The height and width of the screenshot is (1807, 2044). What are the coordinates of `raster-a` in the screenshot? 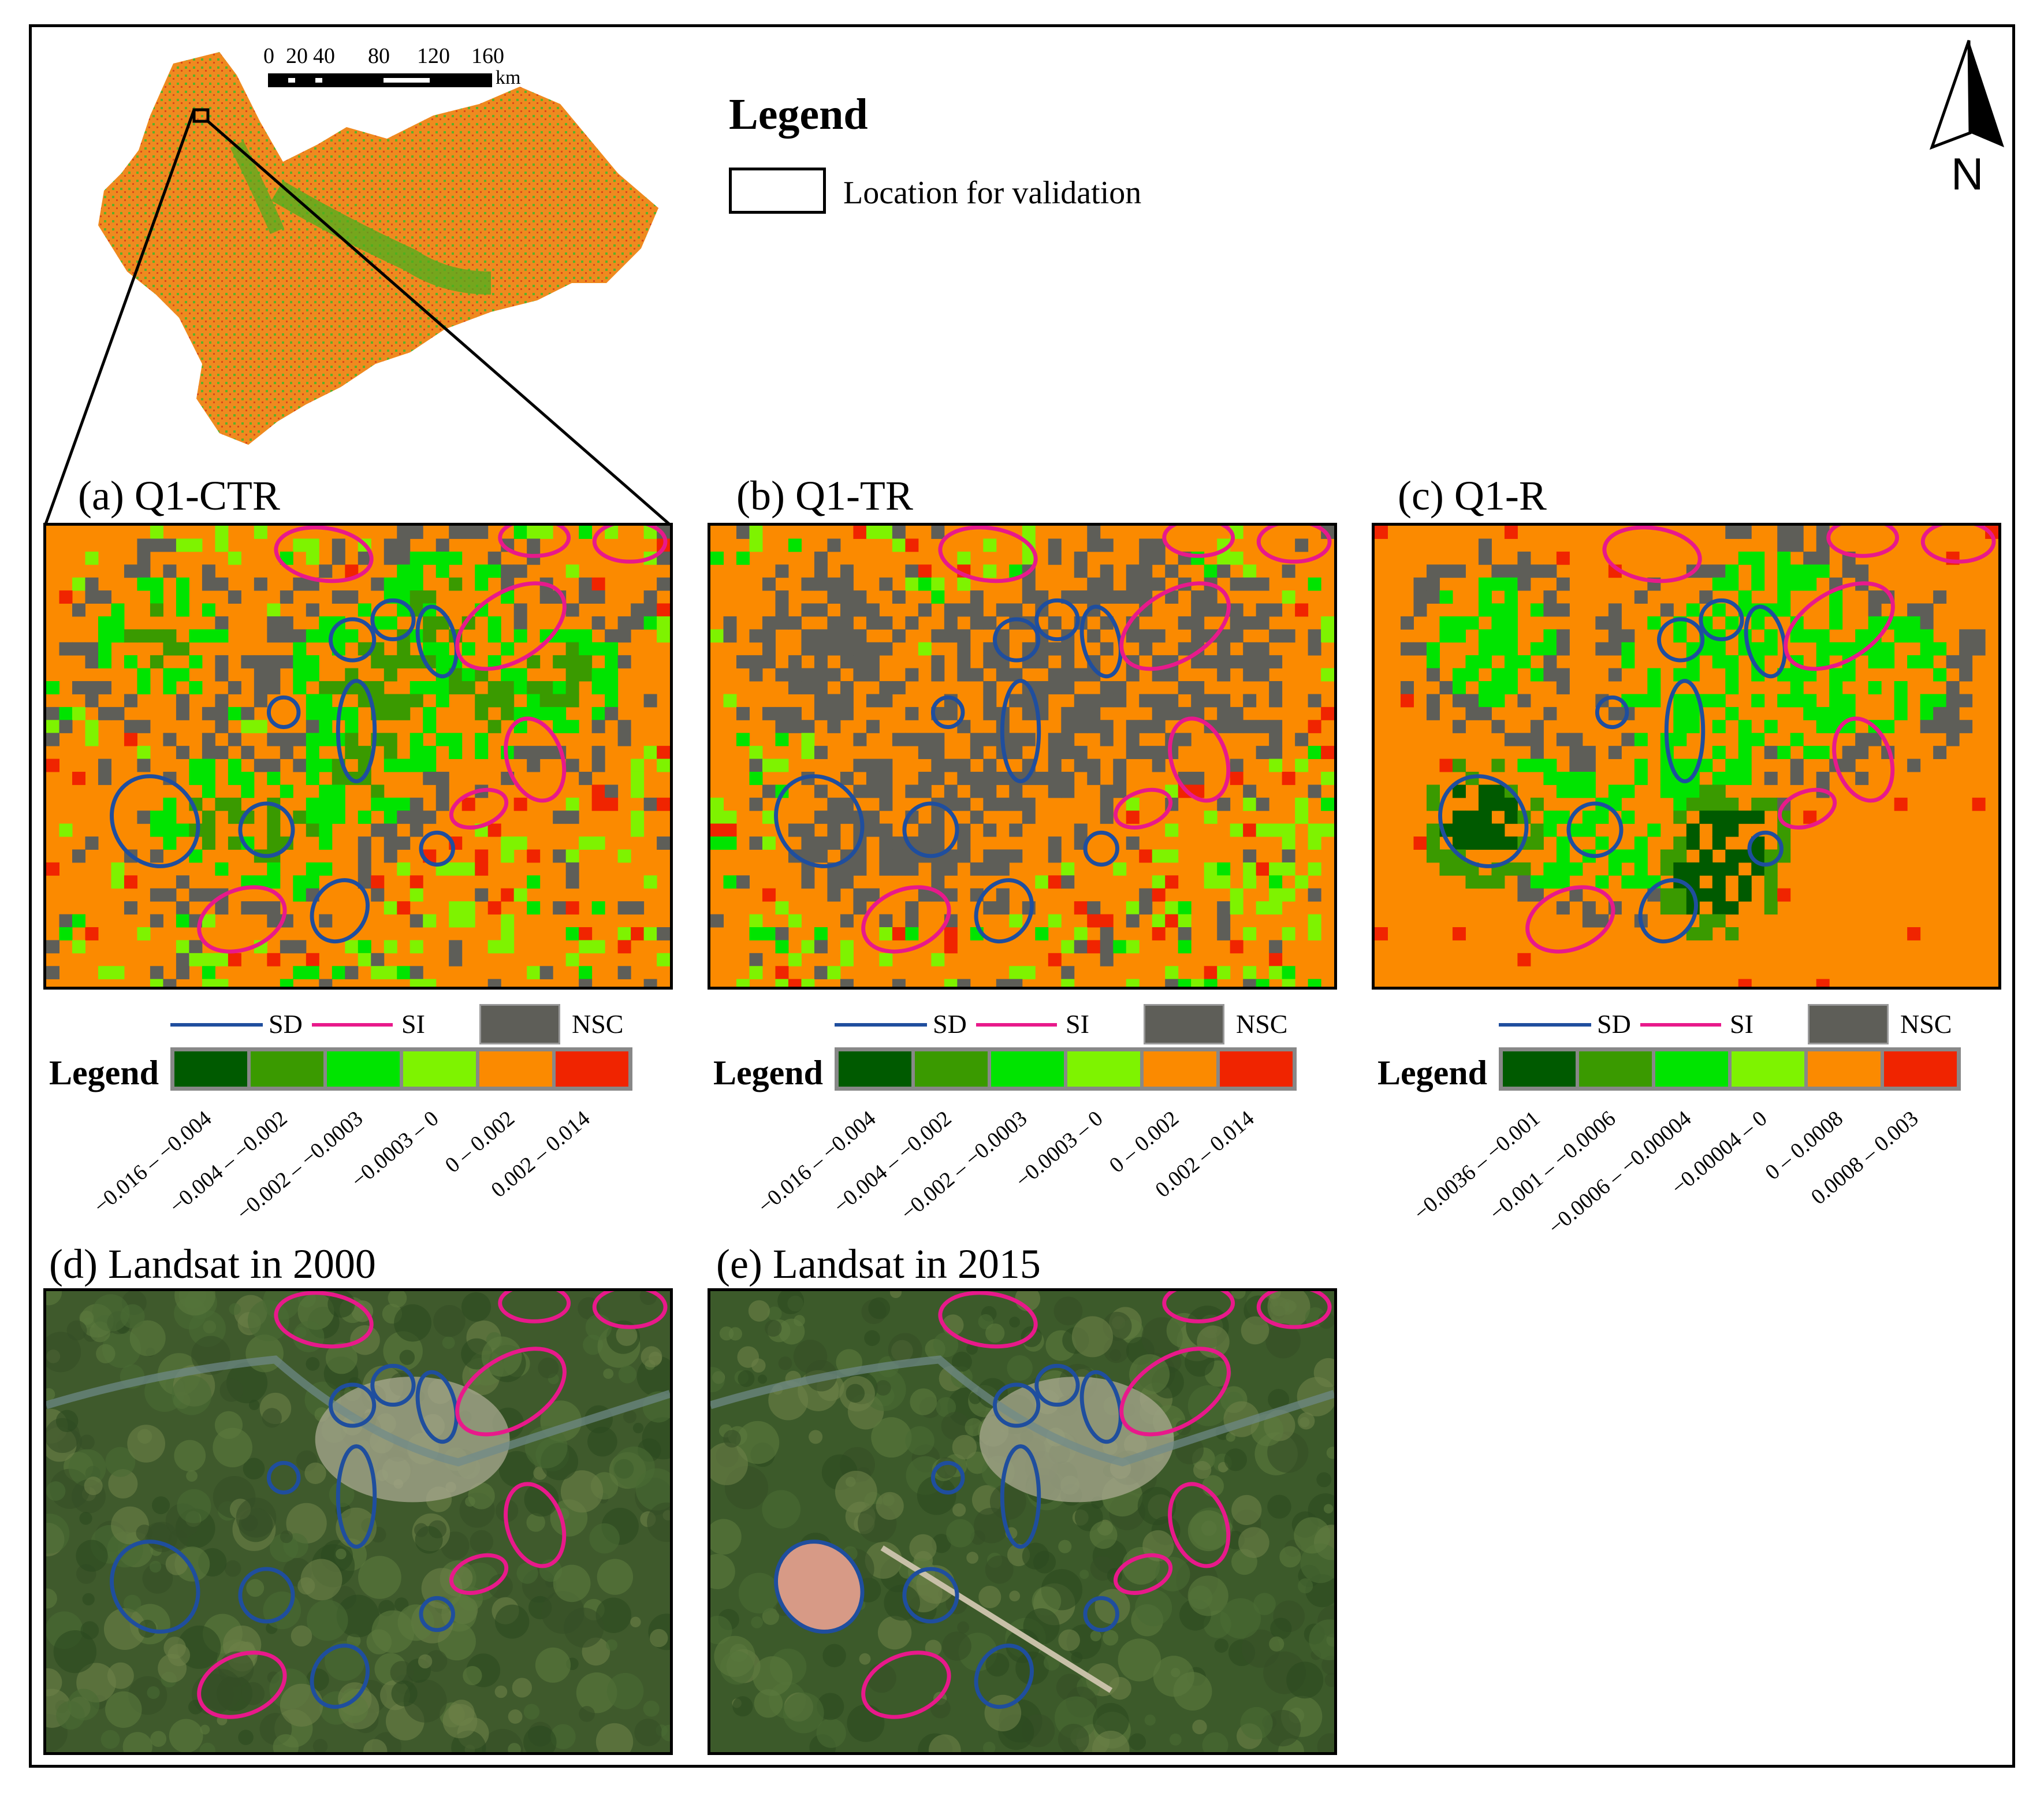 It's located at (358, 756).